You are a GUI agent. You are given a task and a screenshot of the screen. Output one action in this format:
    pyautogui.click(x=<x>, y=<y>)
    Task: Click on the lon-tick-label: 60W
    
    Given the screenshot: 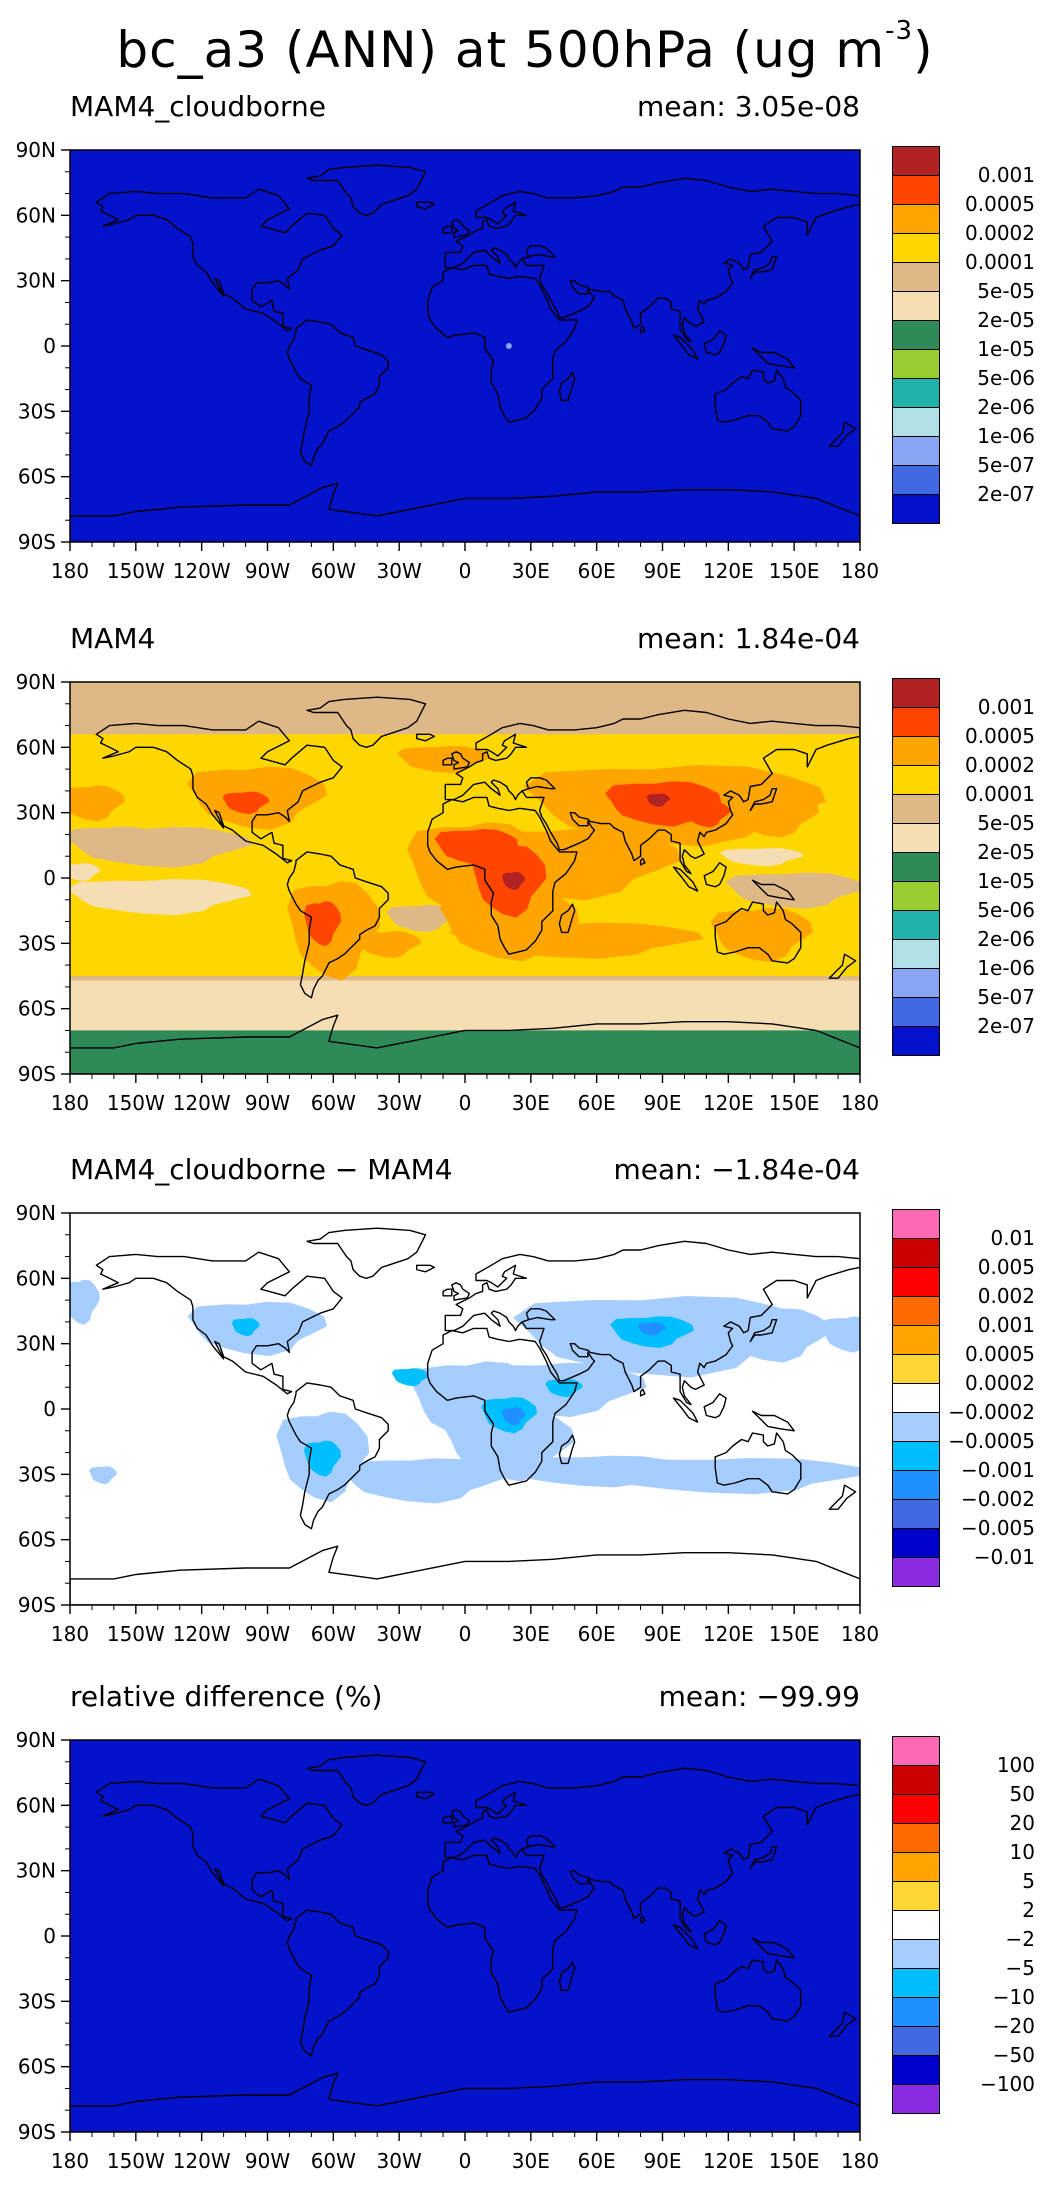 What is the action you would take?
    pyautogui.click(x=333, y=1634)
    